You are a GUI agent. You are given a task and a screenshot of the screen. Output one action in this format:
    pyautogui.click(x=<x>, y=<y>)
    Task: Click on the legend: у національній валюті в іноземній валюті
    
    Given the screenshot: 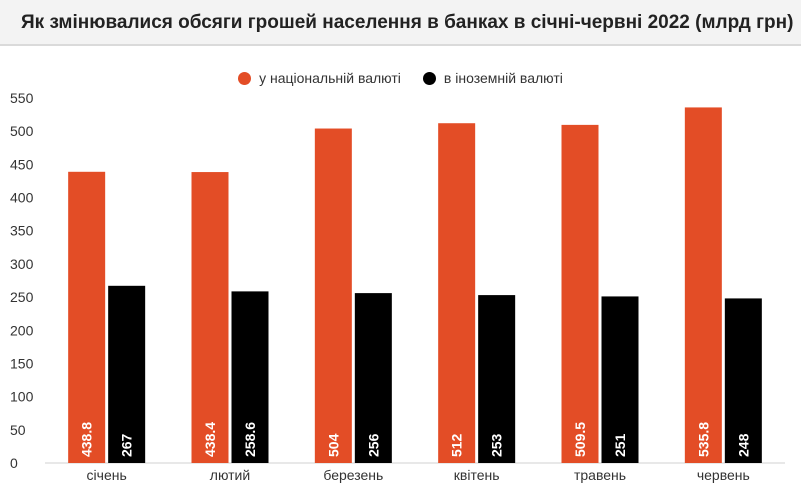 What is the action you would take?
    pyautogui.click(x=400, y=78)
    